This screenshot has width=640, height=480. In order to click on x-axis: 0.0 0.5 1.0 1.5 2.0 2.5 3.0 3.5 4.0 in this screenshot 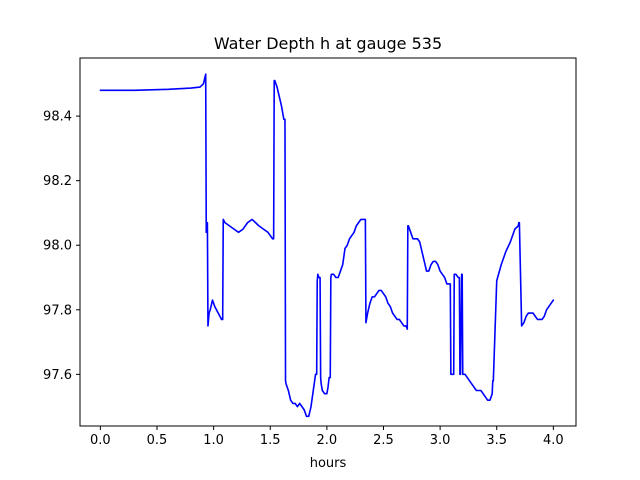, I will do `click(327, 437)`.